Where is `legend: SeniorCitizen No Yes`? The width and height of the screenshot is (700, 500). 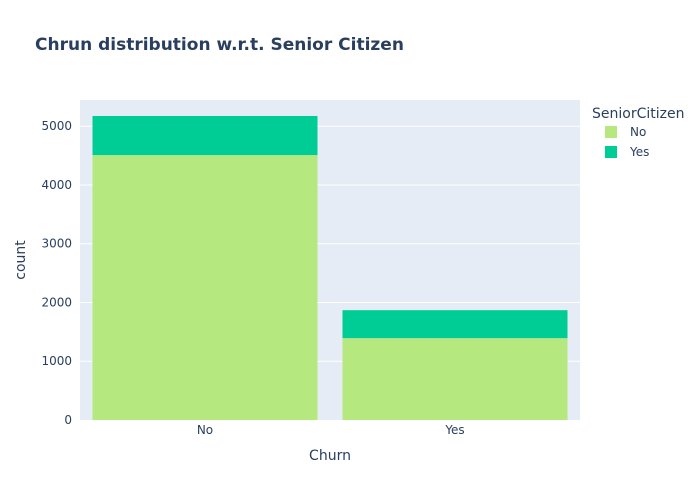
legend: SeniorCitizen No Yes is located at coordinates (638, 132).